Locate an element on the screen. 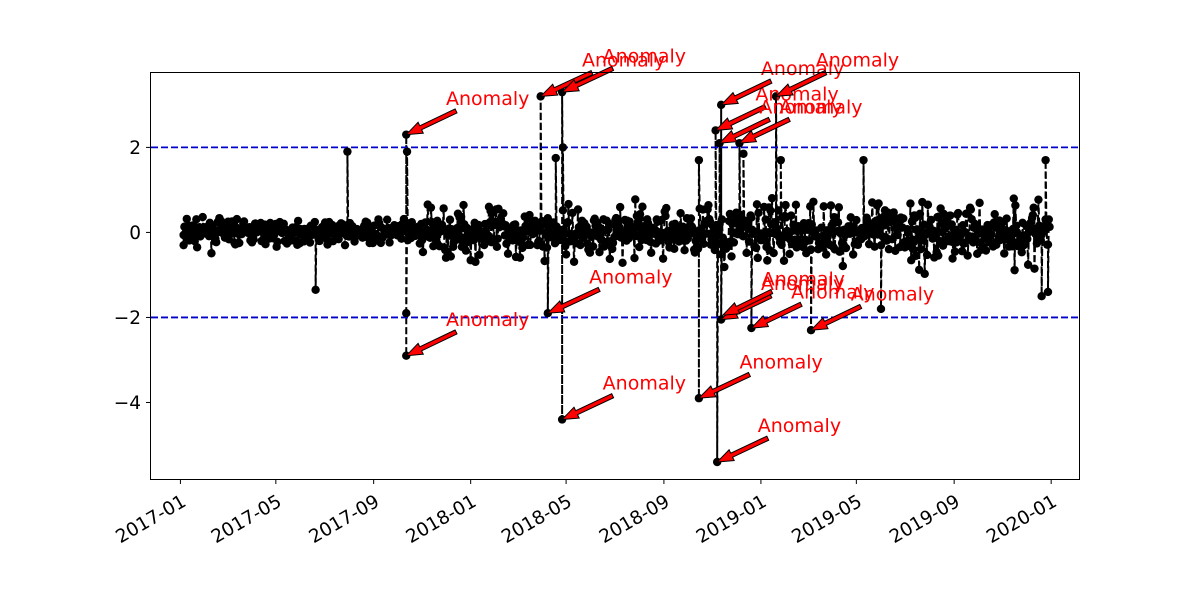 This screenshot has height=600, width=1200. x-tick-label: 2020-01 is located at coordinates (1021, 519).